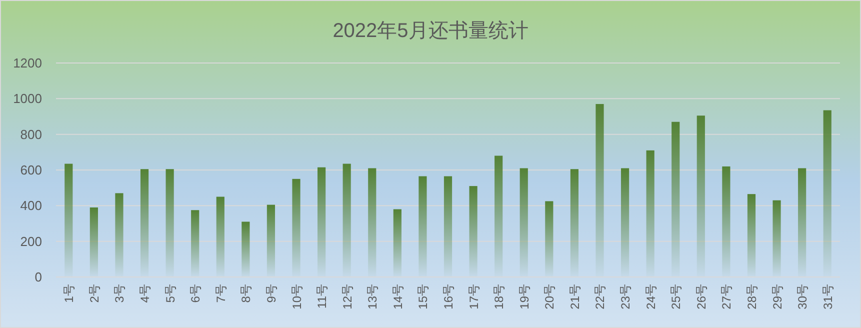 This screenshot has height=328, width=861. I want to click on x-tick-label: 26号, so click(701, 297).